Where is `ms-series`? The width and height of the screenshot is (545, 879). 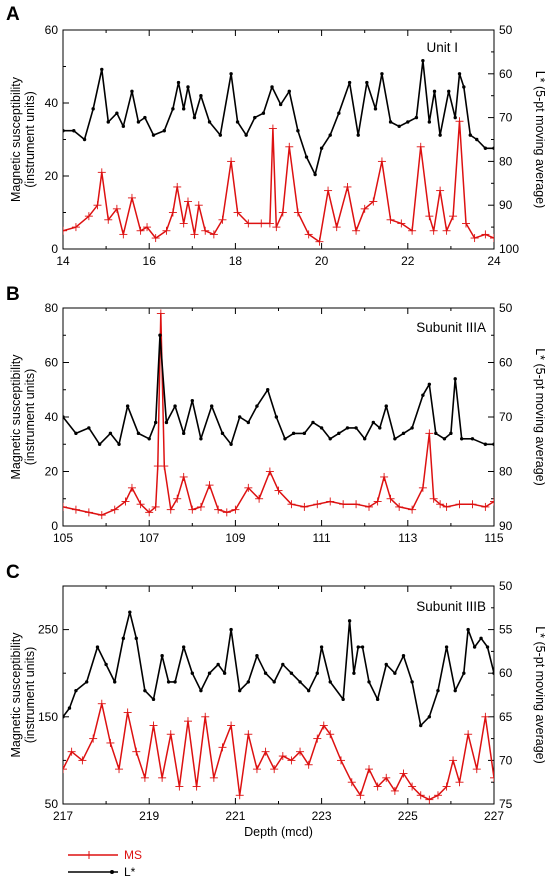
ms-series is located at coordinates (278, 751).